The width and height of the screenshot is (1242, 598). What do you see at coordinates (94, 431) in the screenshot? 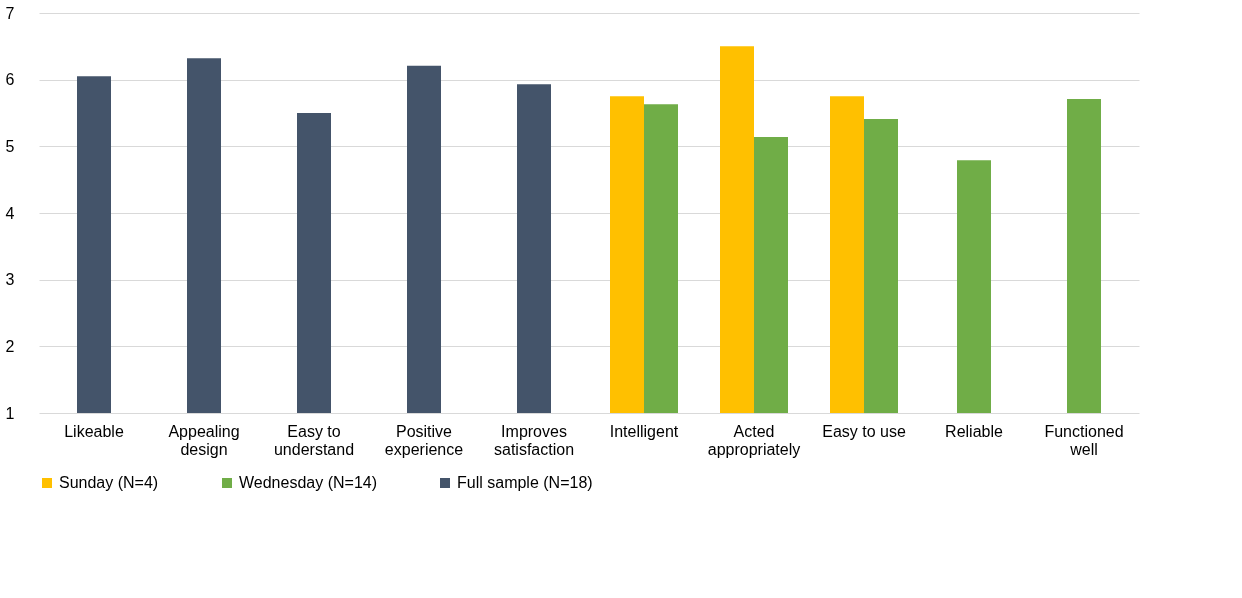
I see `x-tick-label: Likeable` at bounding box center [94, 431].